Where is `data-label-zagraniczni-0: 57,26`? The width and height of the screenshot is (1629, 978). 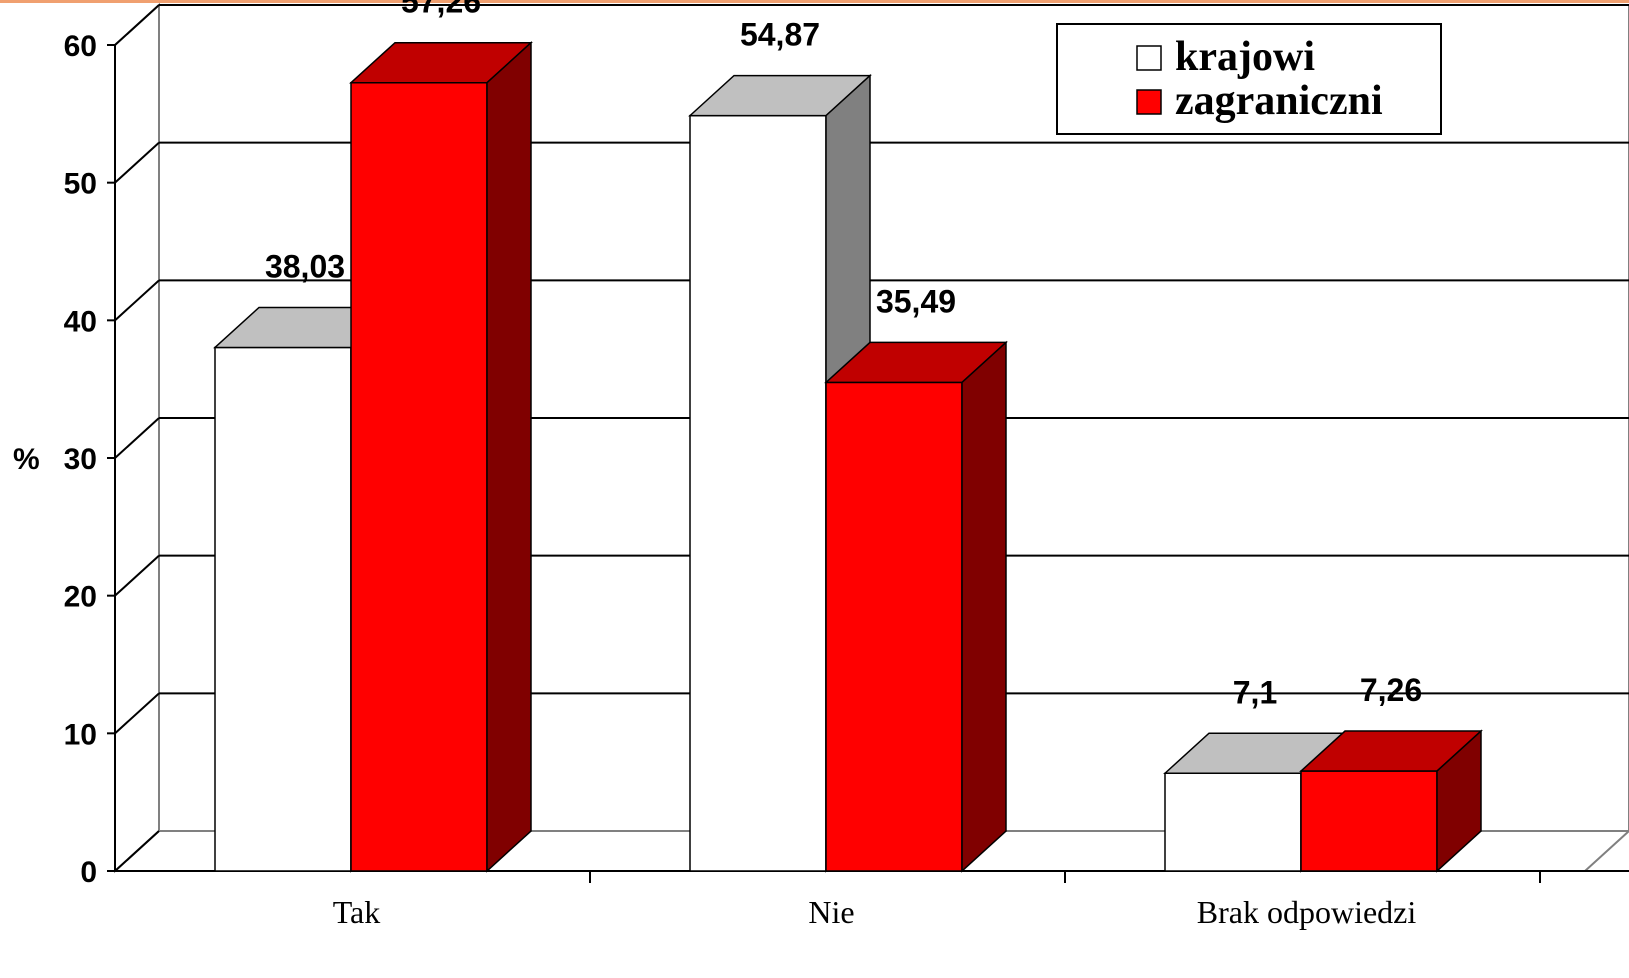
data-label-zagraniczni-0: 57,26 is located at coordinates (441, 10).